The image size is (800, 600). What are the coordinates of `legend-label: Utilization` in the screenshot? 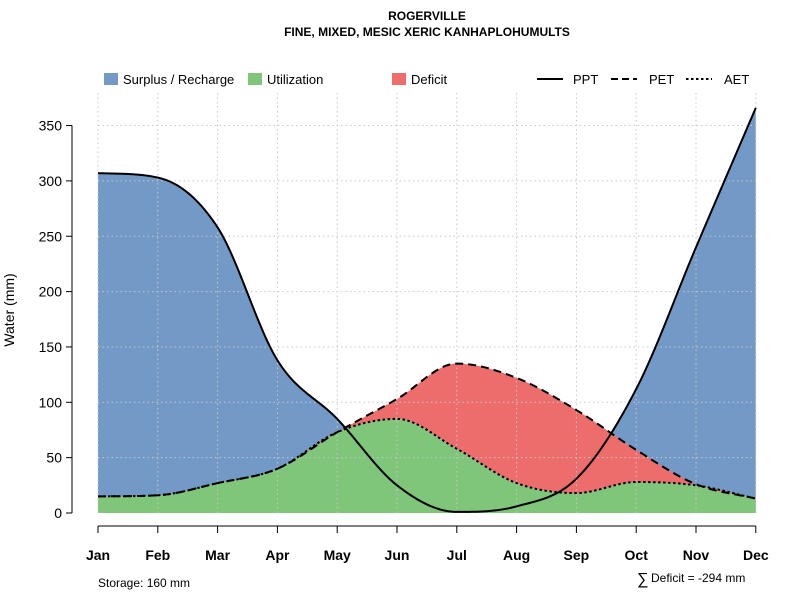 It's located at (295, 79).